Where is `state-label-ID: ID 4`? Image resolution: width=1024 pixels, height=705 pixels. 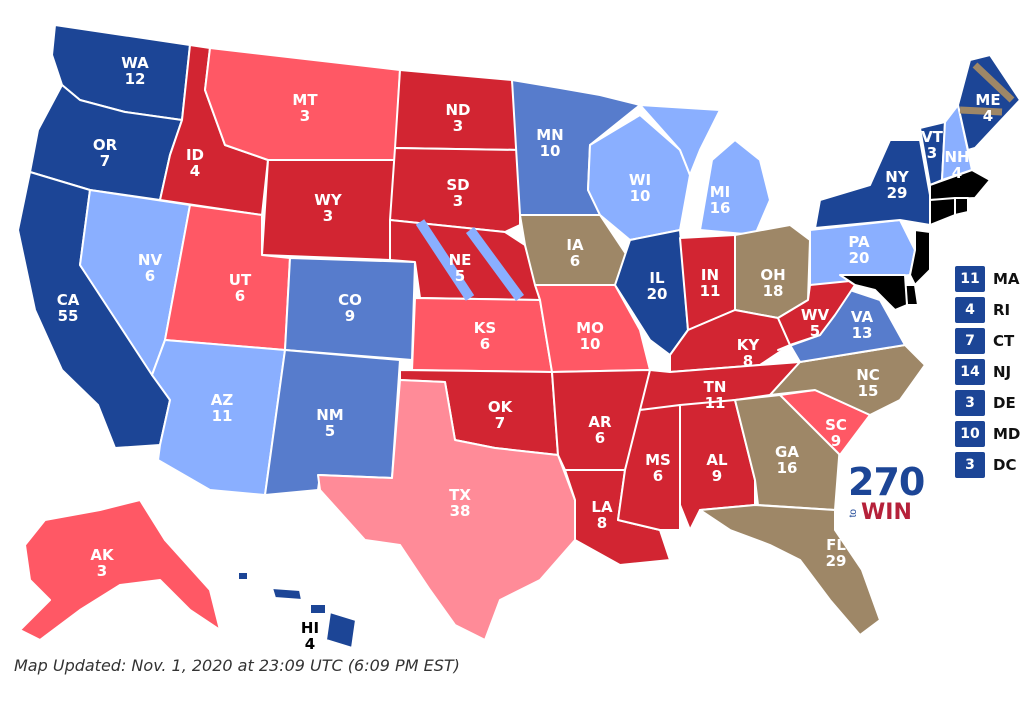
state-label-ID: ID 4 is located at coordinates (195, 163).